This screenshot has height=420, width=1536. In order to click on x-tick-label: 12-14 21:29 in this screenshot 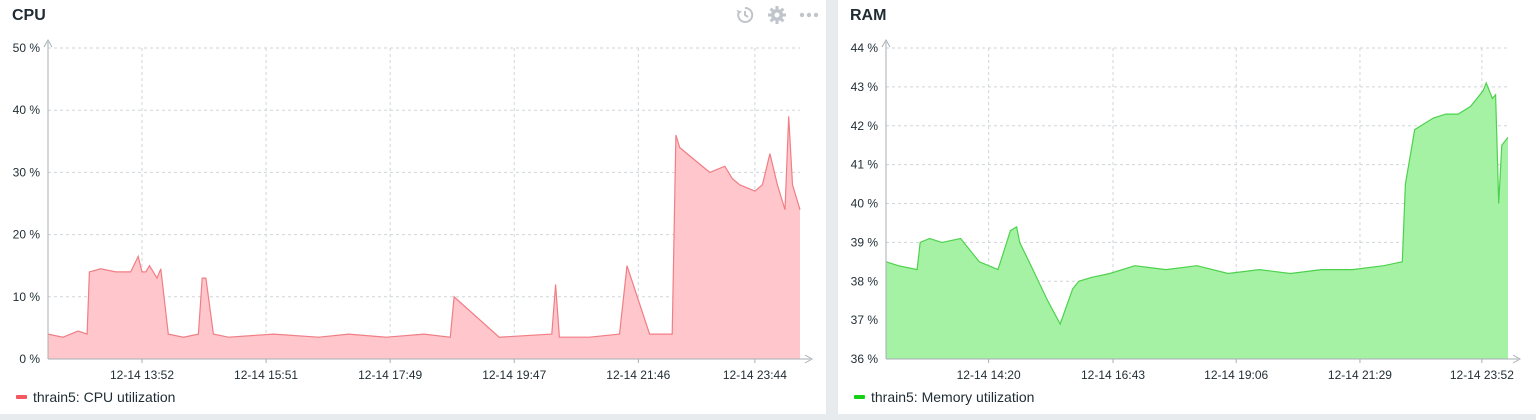, I will do `click(1360, 375)`.